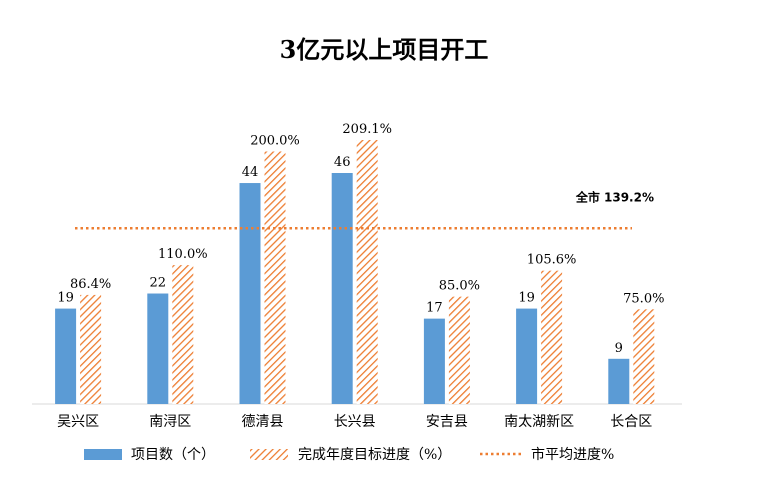 Image resolution: width=768 pixels, height=481 pixels. What do you see at coordinates (78, 422) in the screenshot?
I see `category-label: 吴兴区` at bounding box center [78, 422].